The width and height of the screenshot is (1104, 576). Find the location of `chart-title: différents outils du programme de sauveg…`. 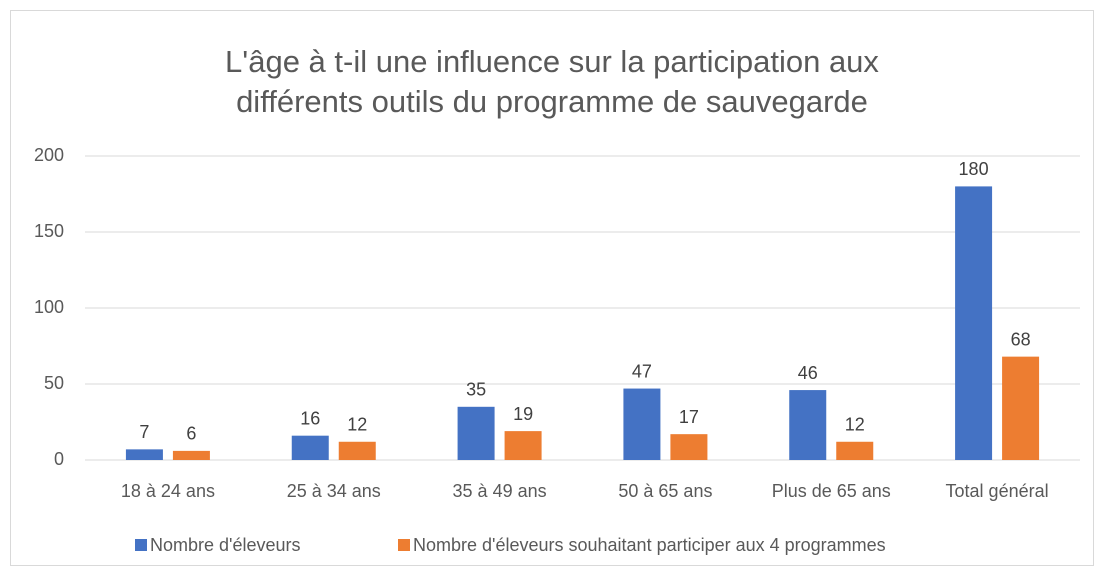

chart-title: différents outils du programme de sauveg… is located at coordinates (552, 101).